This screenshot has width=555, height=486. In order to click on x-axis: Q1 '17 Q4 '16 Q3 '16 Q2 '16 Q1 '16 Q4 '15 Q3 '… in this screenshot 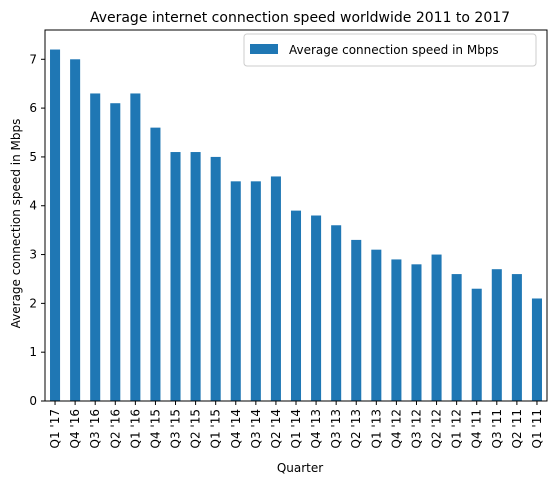, I will do `click(296, 424)`.